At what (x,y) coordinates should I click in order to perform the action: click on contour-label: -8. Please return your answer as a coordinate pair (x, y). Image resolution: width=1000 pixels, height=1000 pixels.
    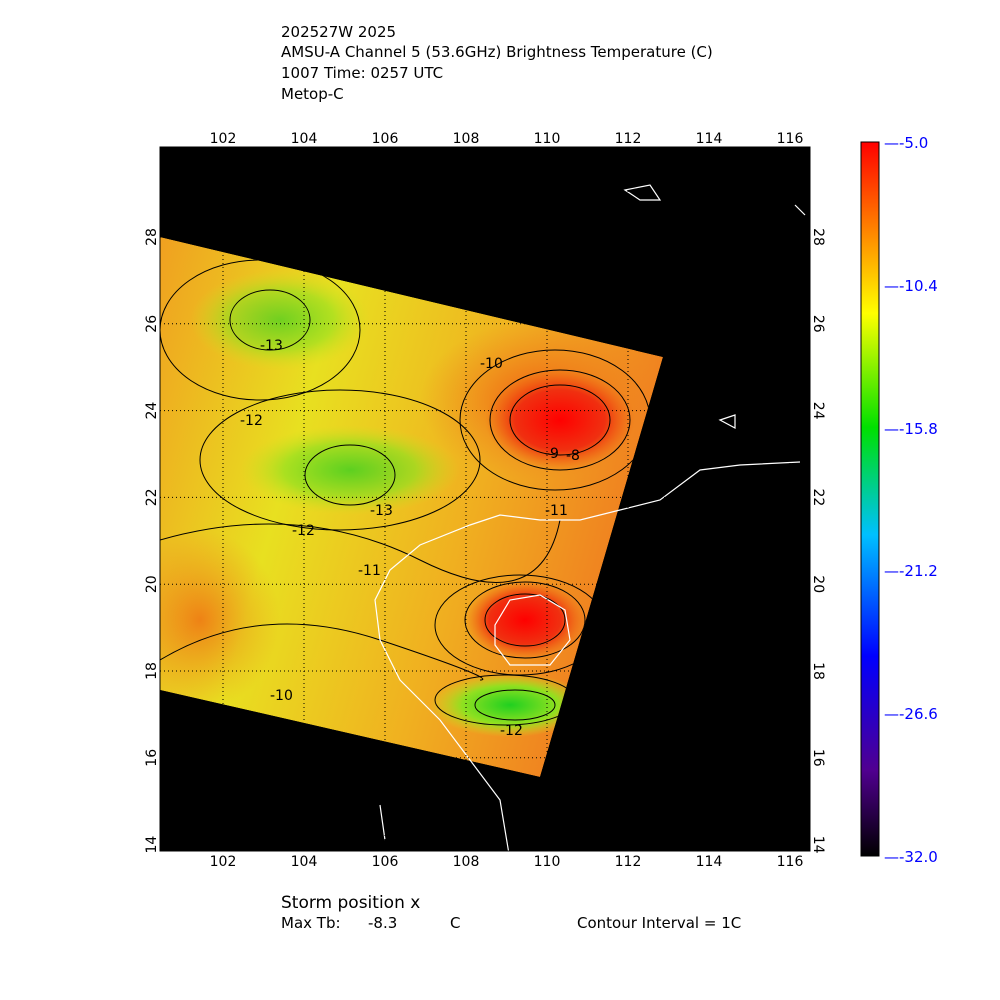
    Looking at the image, I should click on (573, 456).